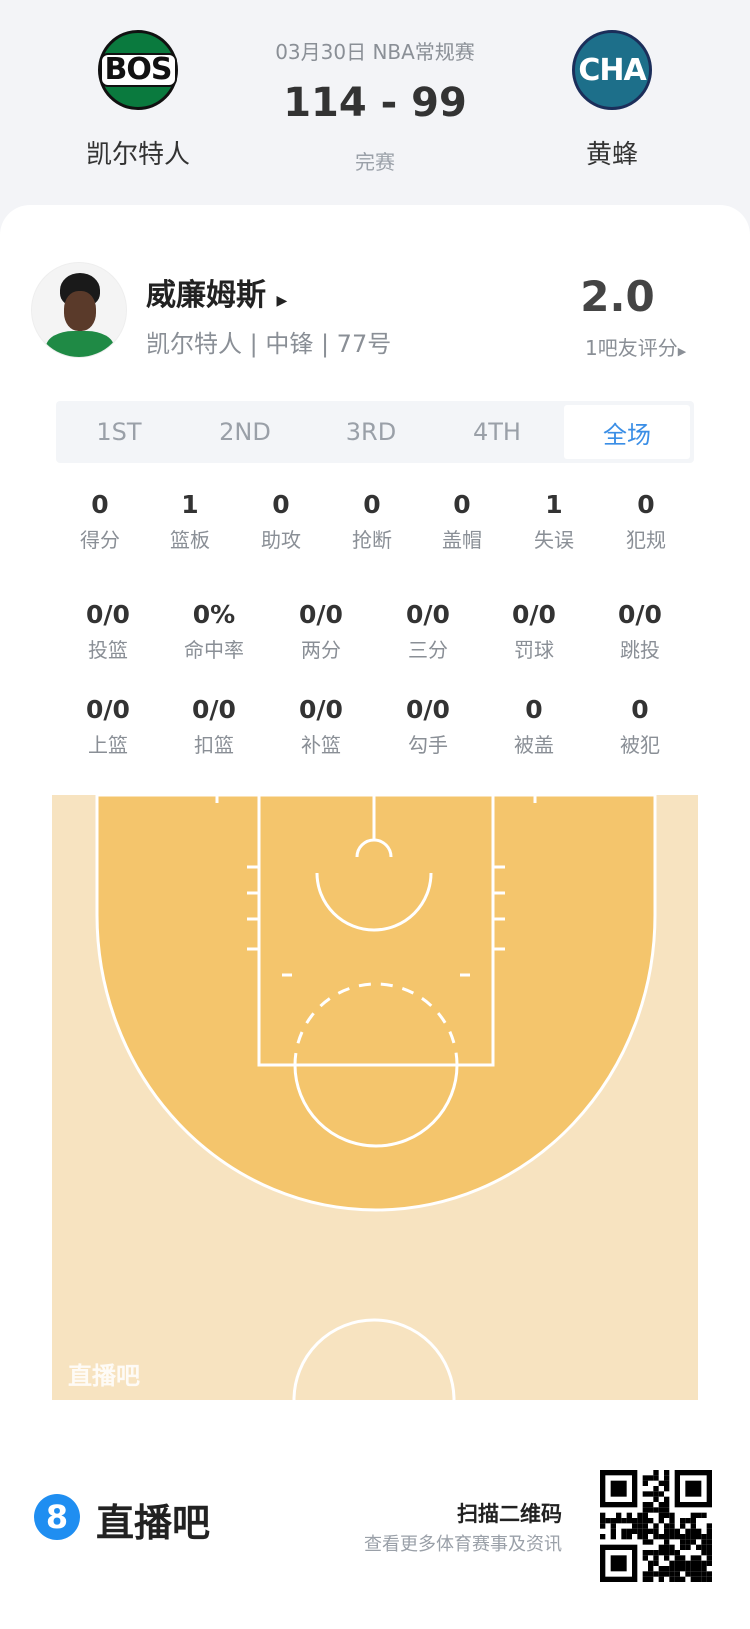 The width and height of the screenshot is (750, 1629). I want to click on stat-1-5: 1 失误, so click(554, 521).